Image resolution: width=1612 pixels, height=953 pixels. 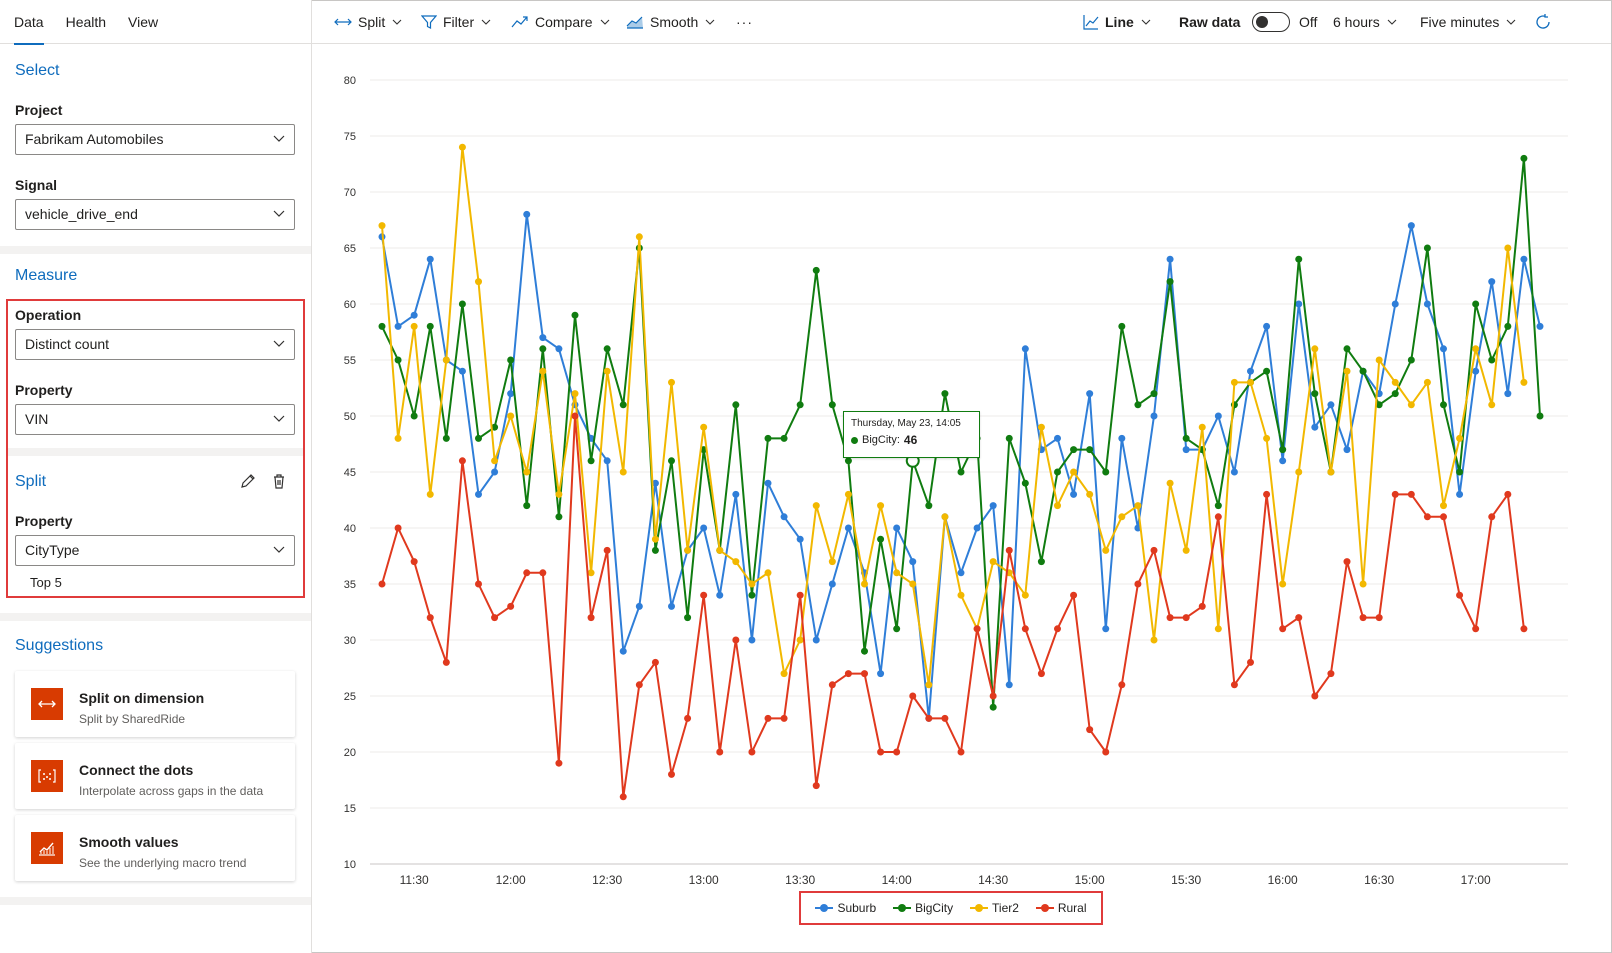 I want to click on split-property-dropdown: CityType, so click(x=155, y=550).